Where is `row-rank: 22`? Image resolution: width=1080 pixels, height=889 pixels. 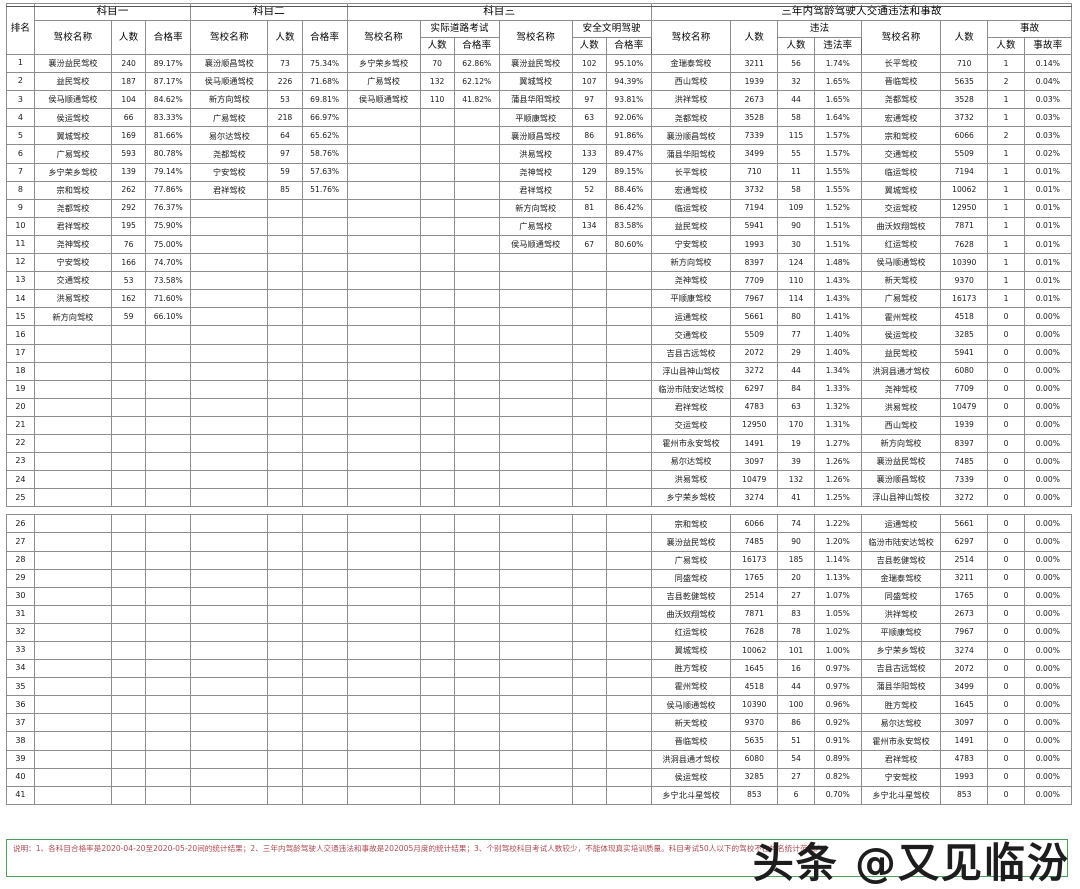 row-rank: 22 is located at coordinates (20, 443).